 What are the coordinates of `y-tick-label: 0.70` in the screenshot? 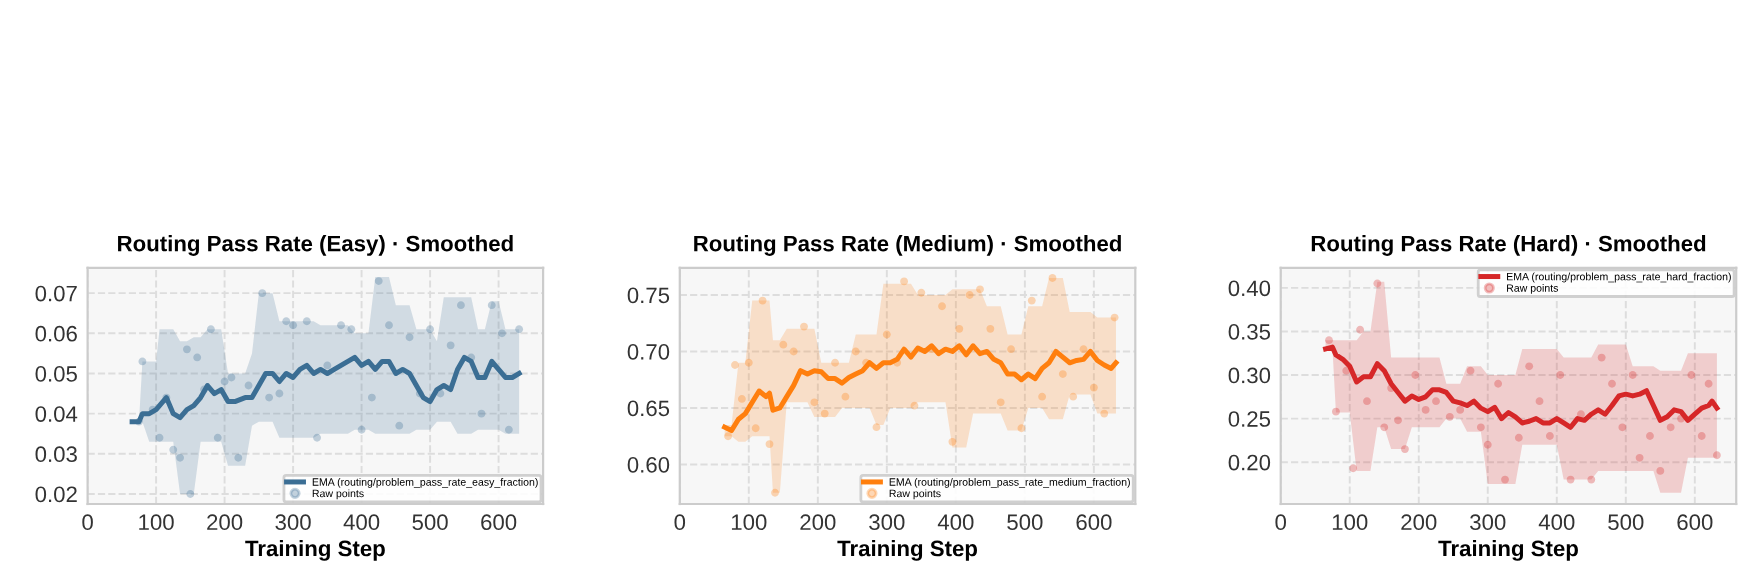 It's located at (648, 351).